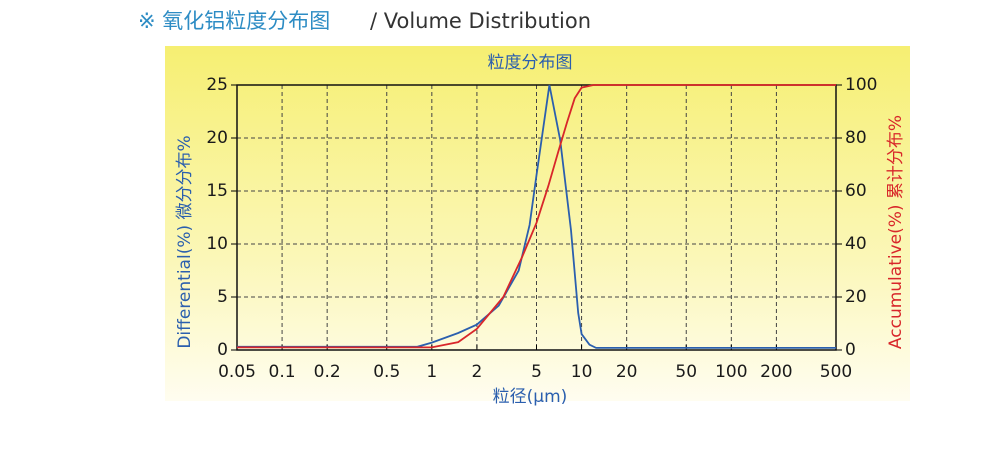 The image size is (1000, 462). Describe the element at coordinates (856, 297) in the screenshot. I see `y2-tick-label: 20` at that location.